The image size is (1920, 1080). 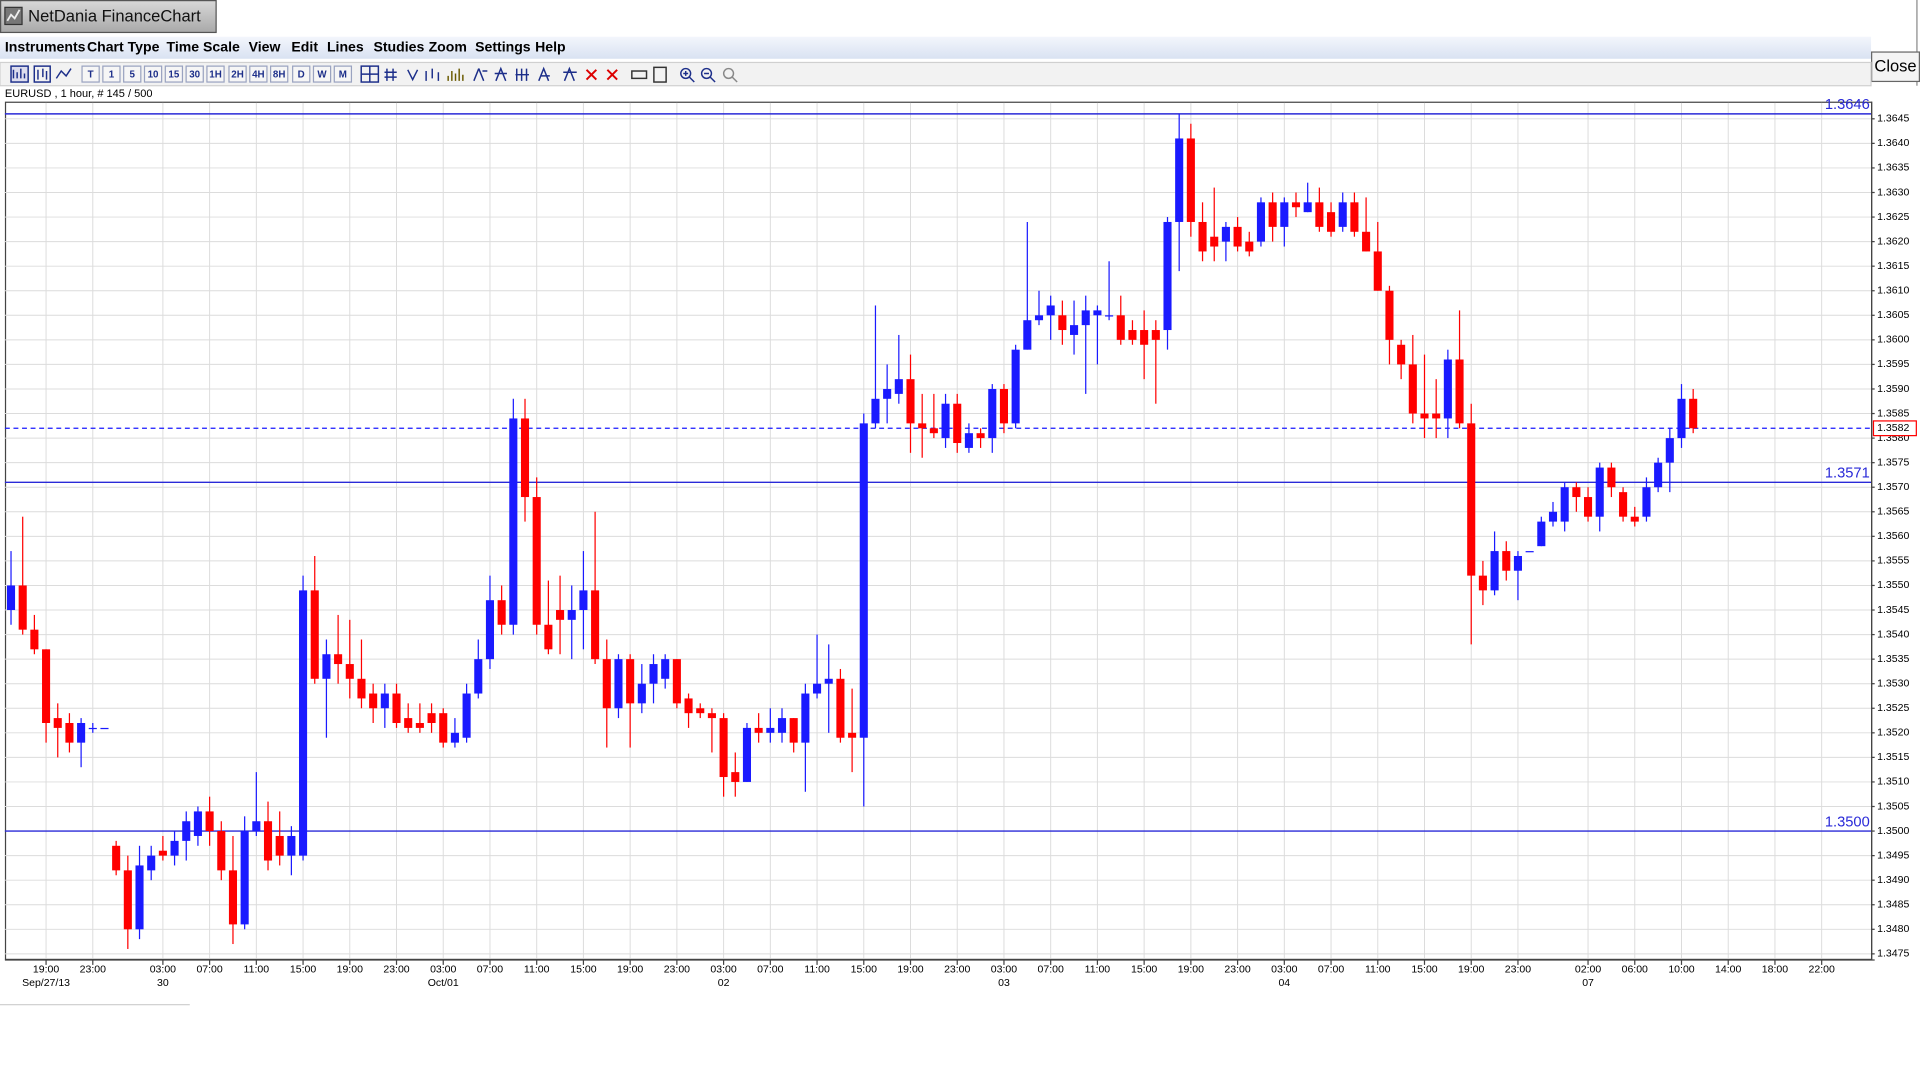 I want to click on toolbar-label: 10, so click(x=153, y=74).